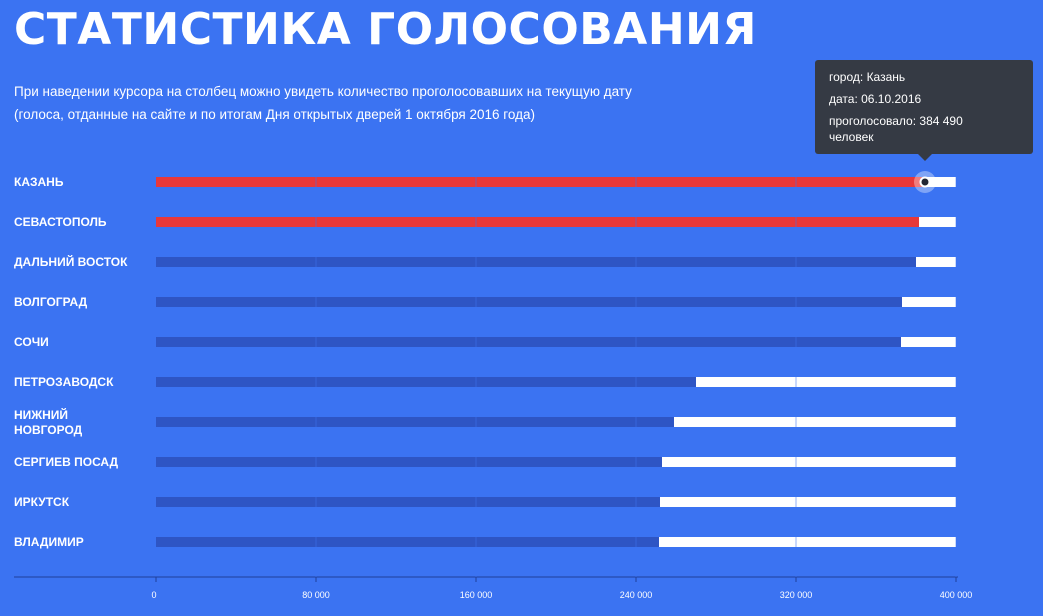 This screenshot has width=1043, height=616. I want to click on category-label: КАЗАНЬ, so click(39, 182).